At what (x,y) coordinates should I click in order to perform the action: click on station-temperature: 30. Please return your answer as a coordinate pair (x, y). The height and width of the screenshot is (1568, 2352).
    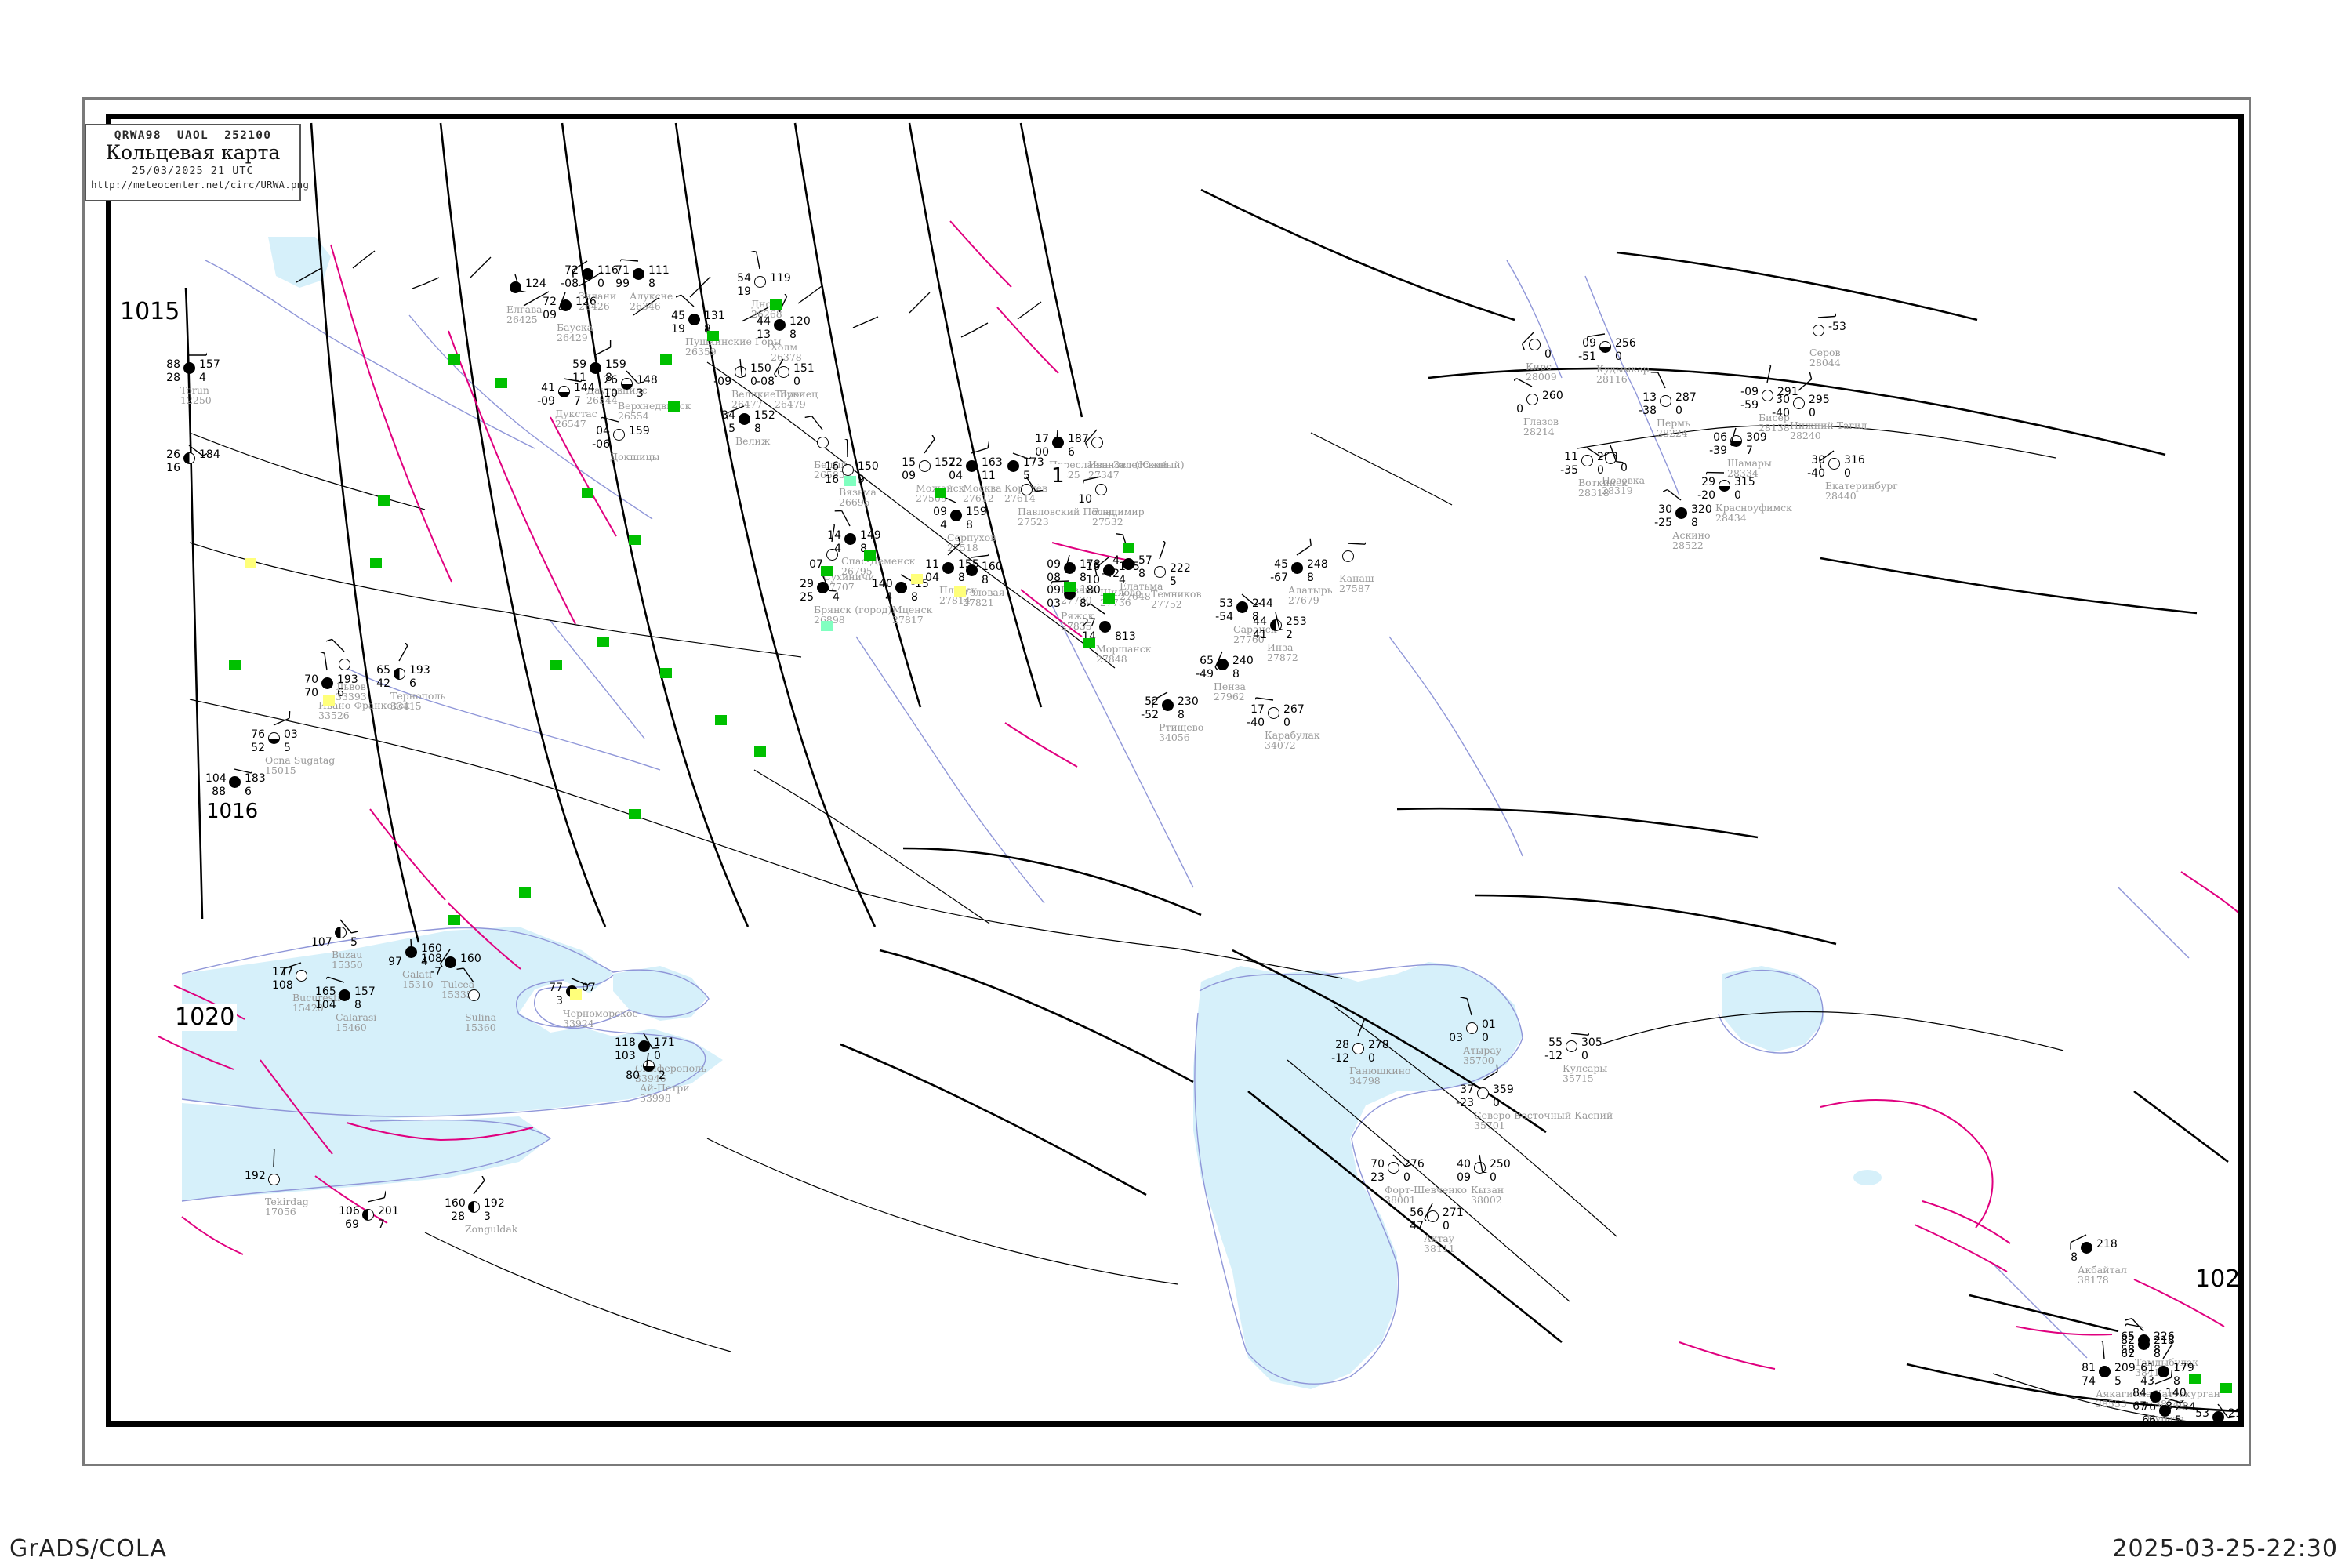
    Looking at the image, I should click on (1665, 509).